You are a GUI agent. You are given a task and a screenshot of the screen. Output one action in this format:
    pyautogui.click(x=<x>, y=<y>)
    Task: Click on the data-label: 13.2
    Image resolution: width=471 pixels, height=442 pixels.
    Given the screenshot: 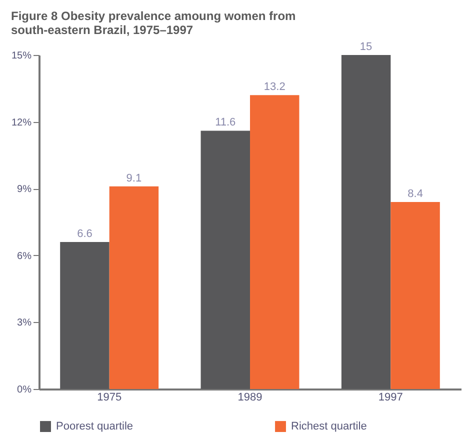 What is the action you would take?
    pyautogui.click(x=275, y=87)
    